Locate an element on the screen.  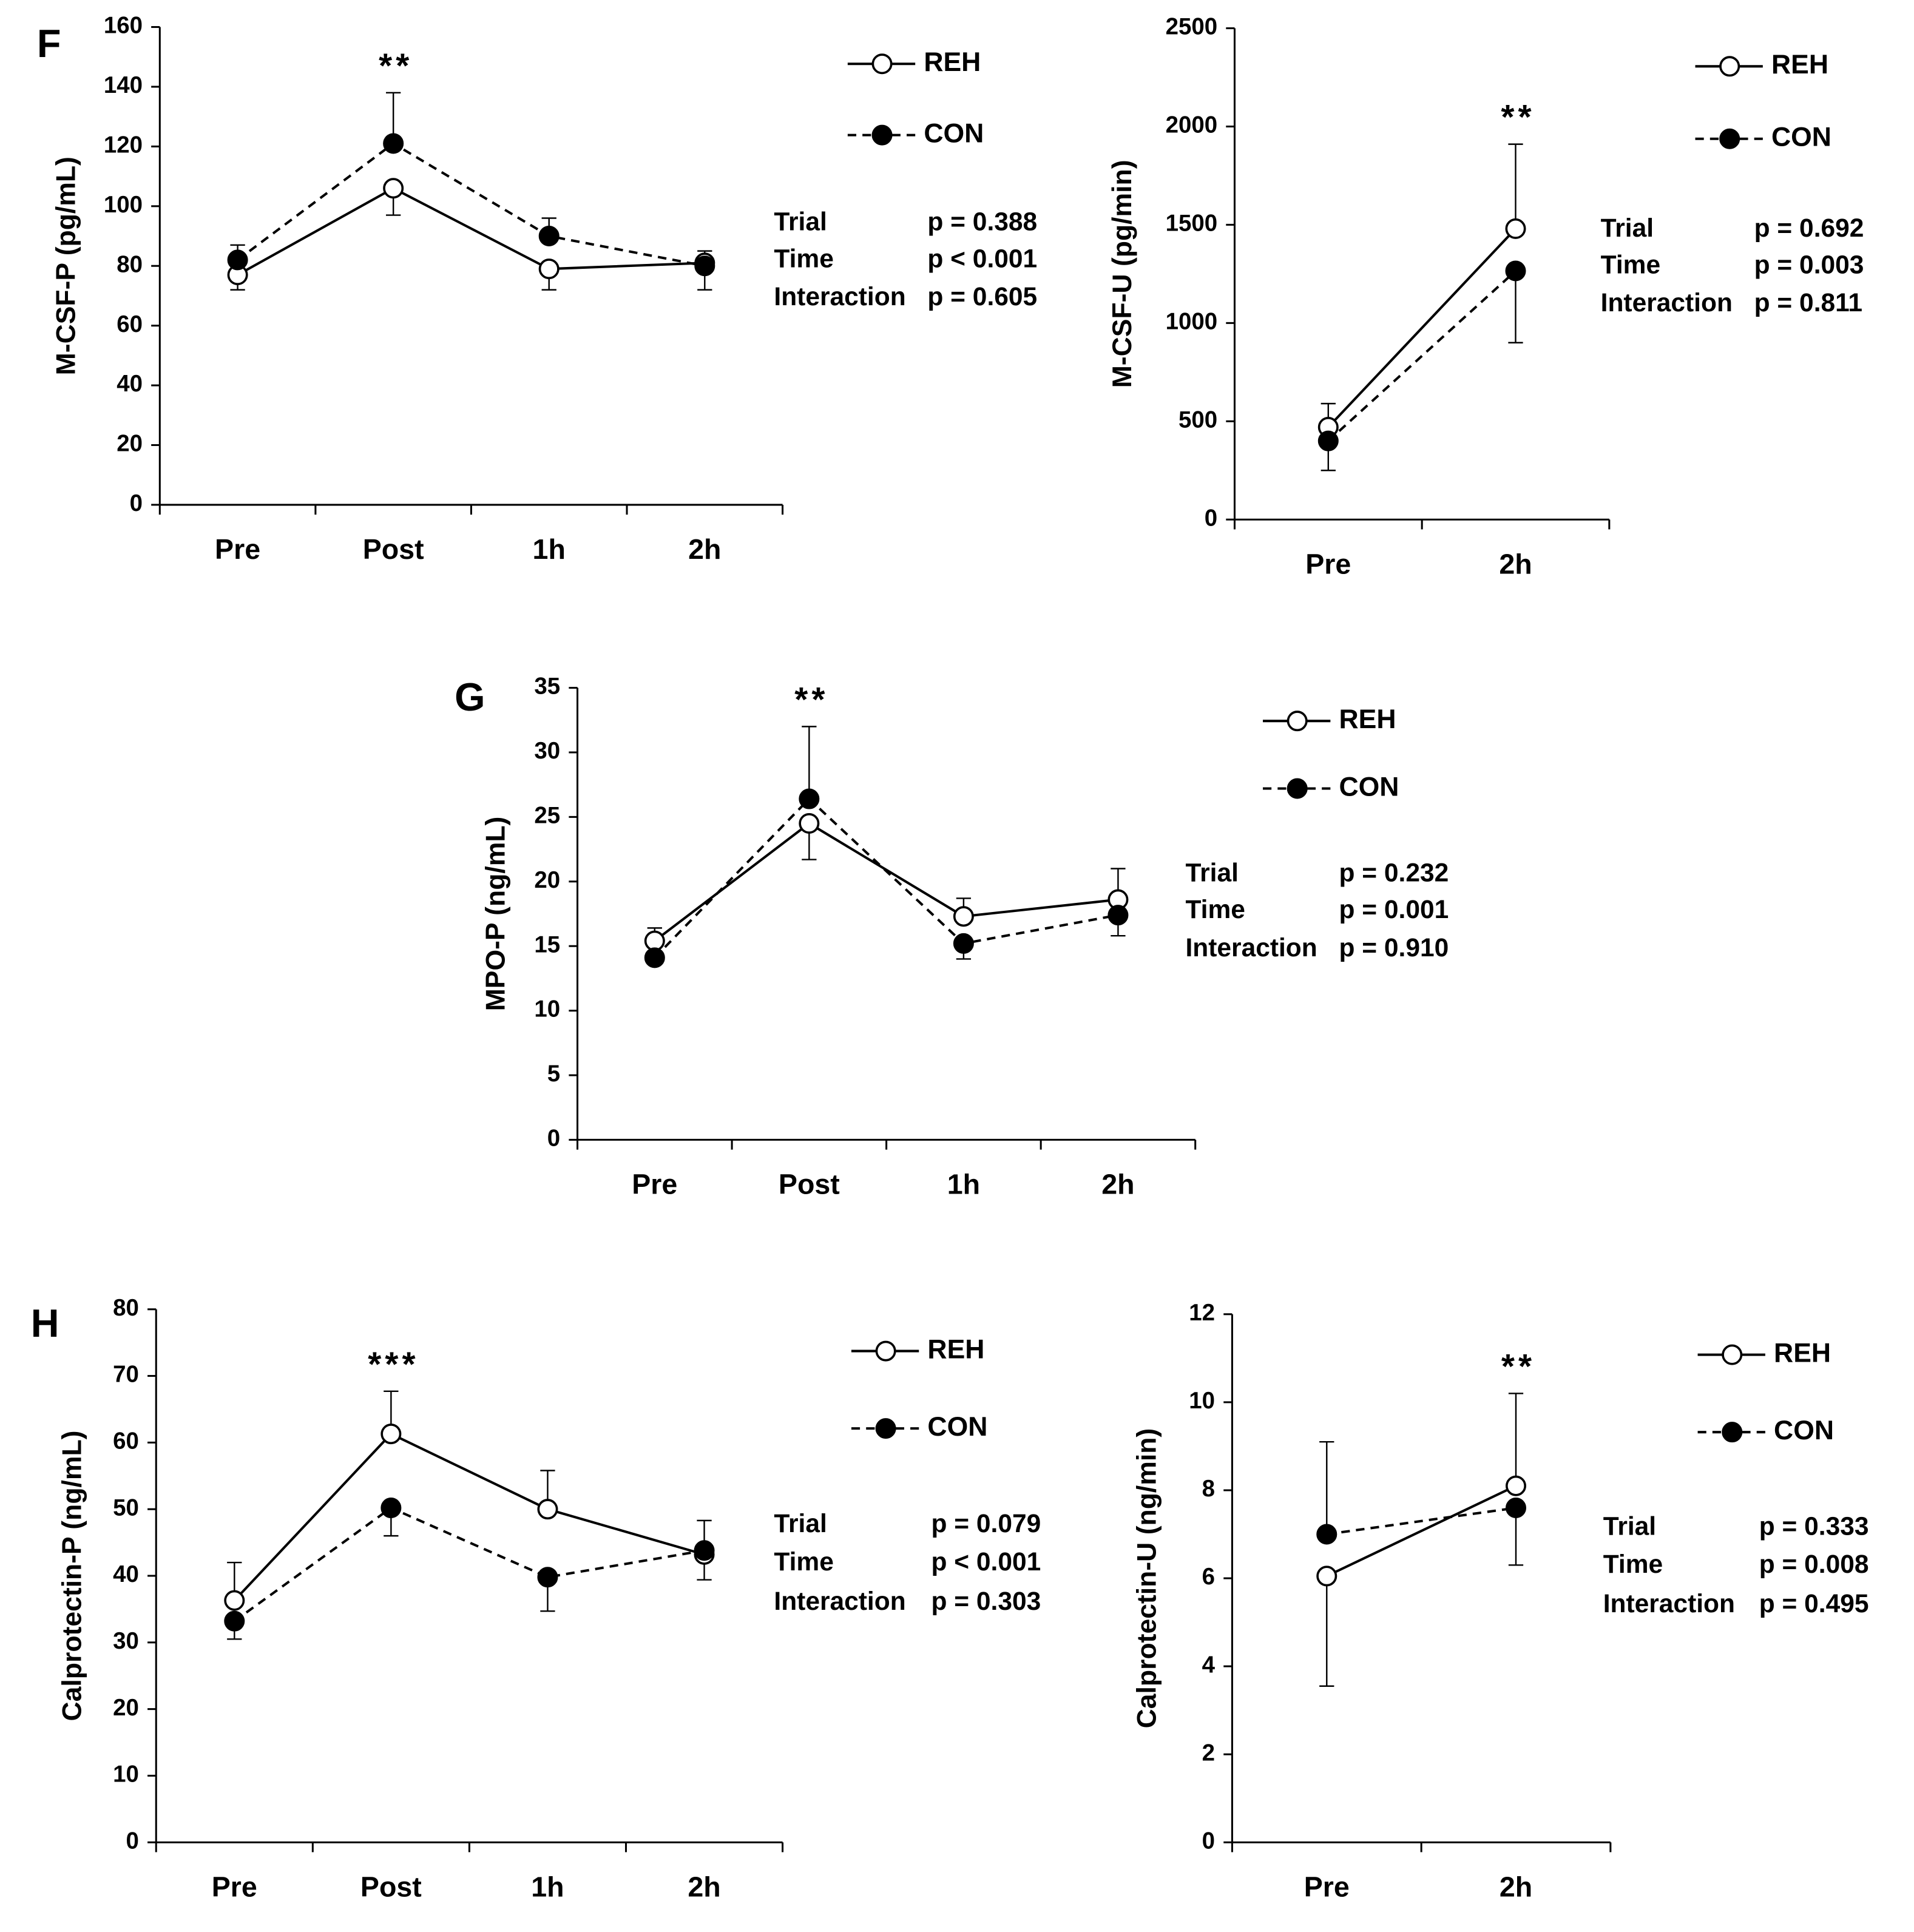
y-tick-label: 70 is located at coordinates (126, 1375).